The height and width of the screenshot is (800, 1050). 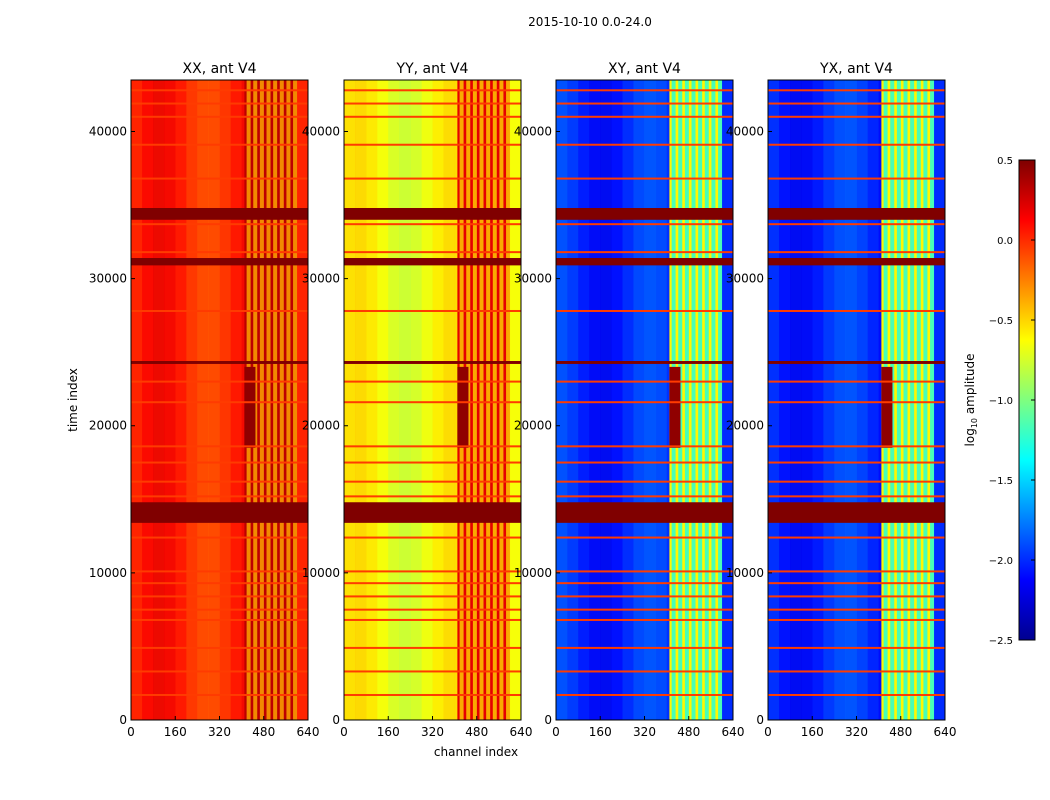 I want to click on x-tick-label: 0, so click(x=344, y=732).